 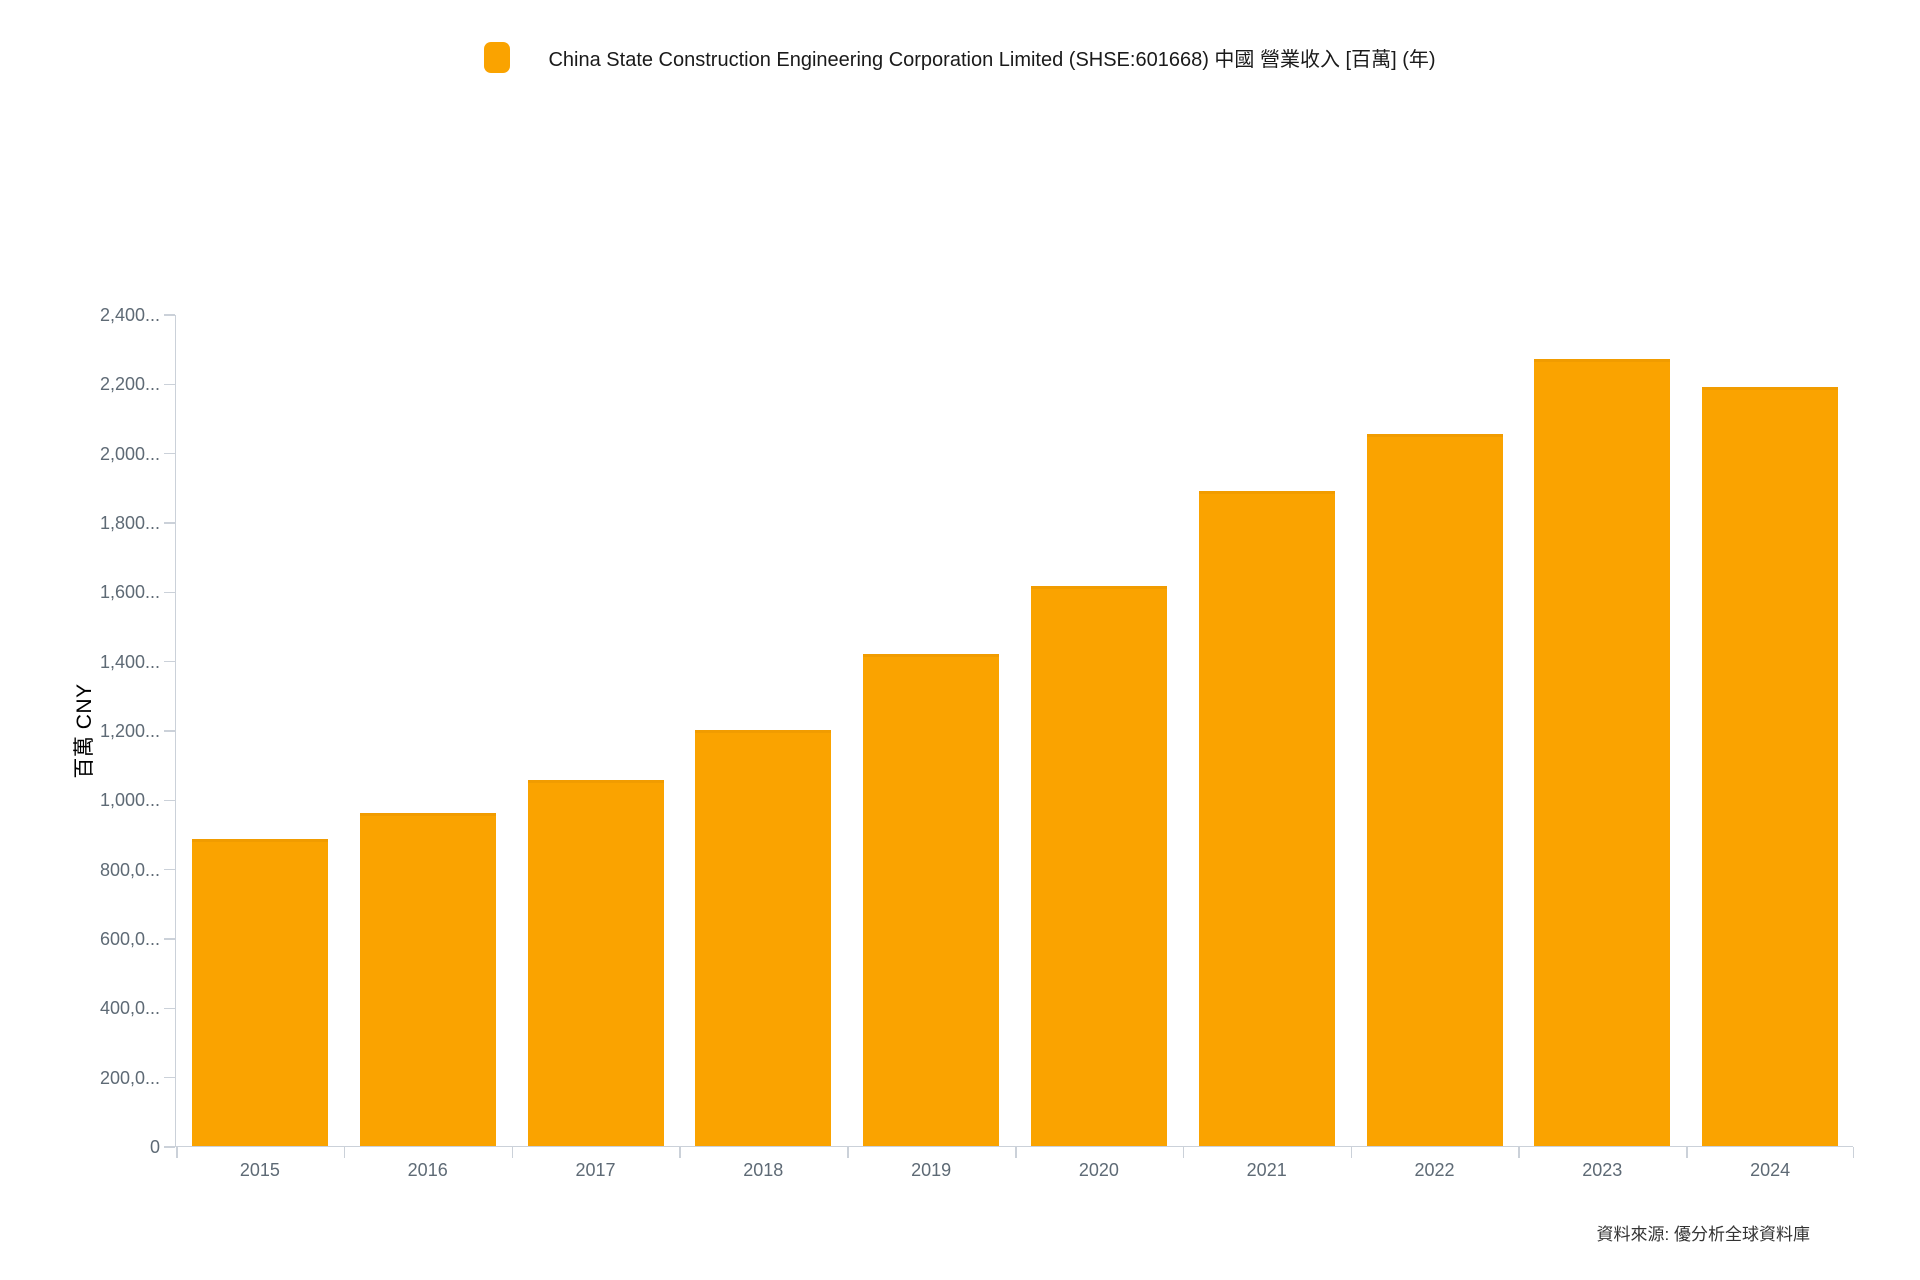 What do you see at coordinates (497, 57) in the screenshot?
I see `legend-marker-icon` at bounding box center [497, 57].